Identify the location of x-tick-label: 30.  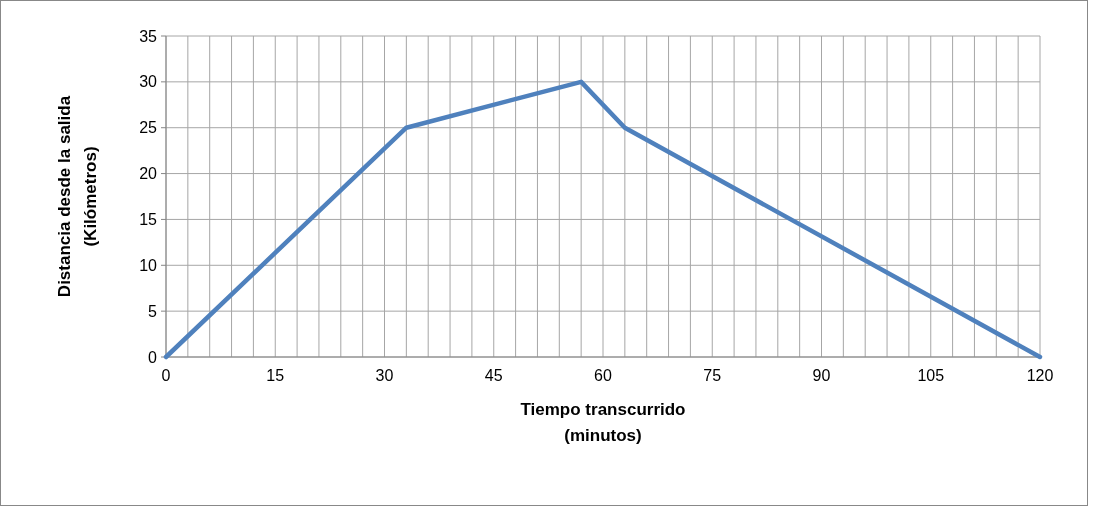
(384, 375).